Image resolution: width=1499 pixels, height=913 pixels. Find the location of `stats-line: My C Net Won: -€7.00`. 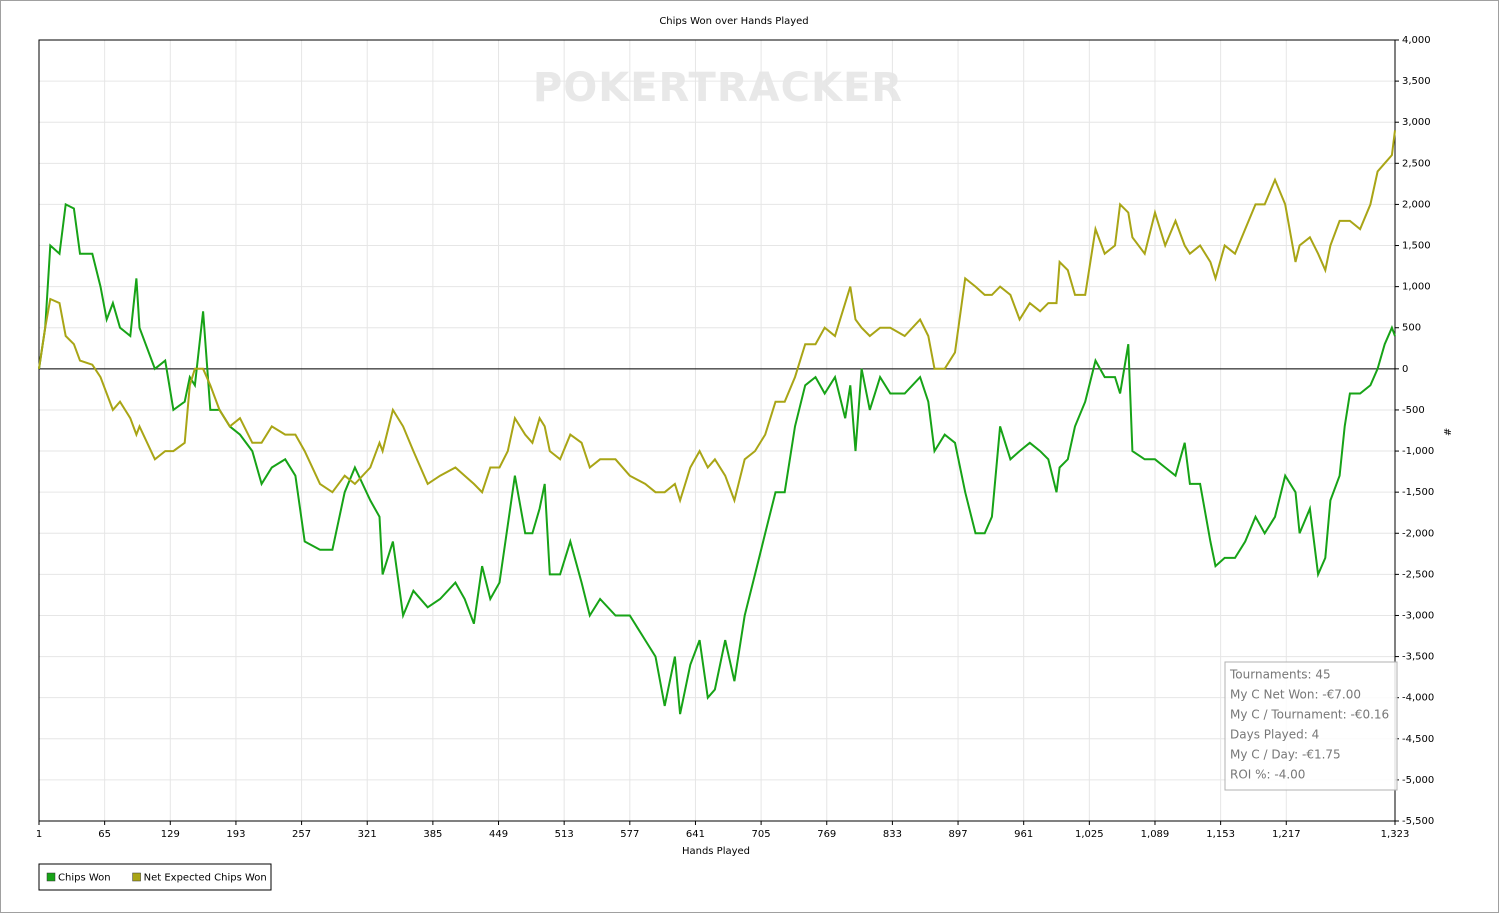

stats-line: My C Net Won: -€7.00 is located at coordinates (1295, 695).